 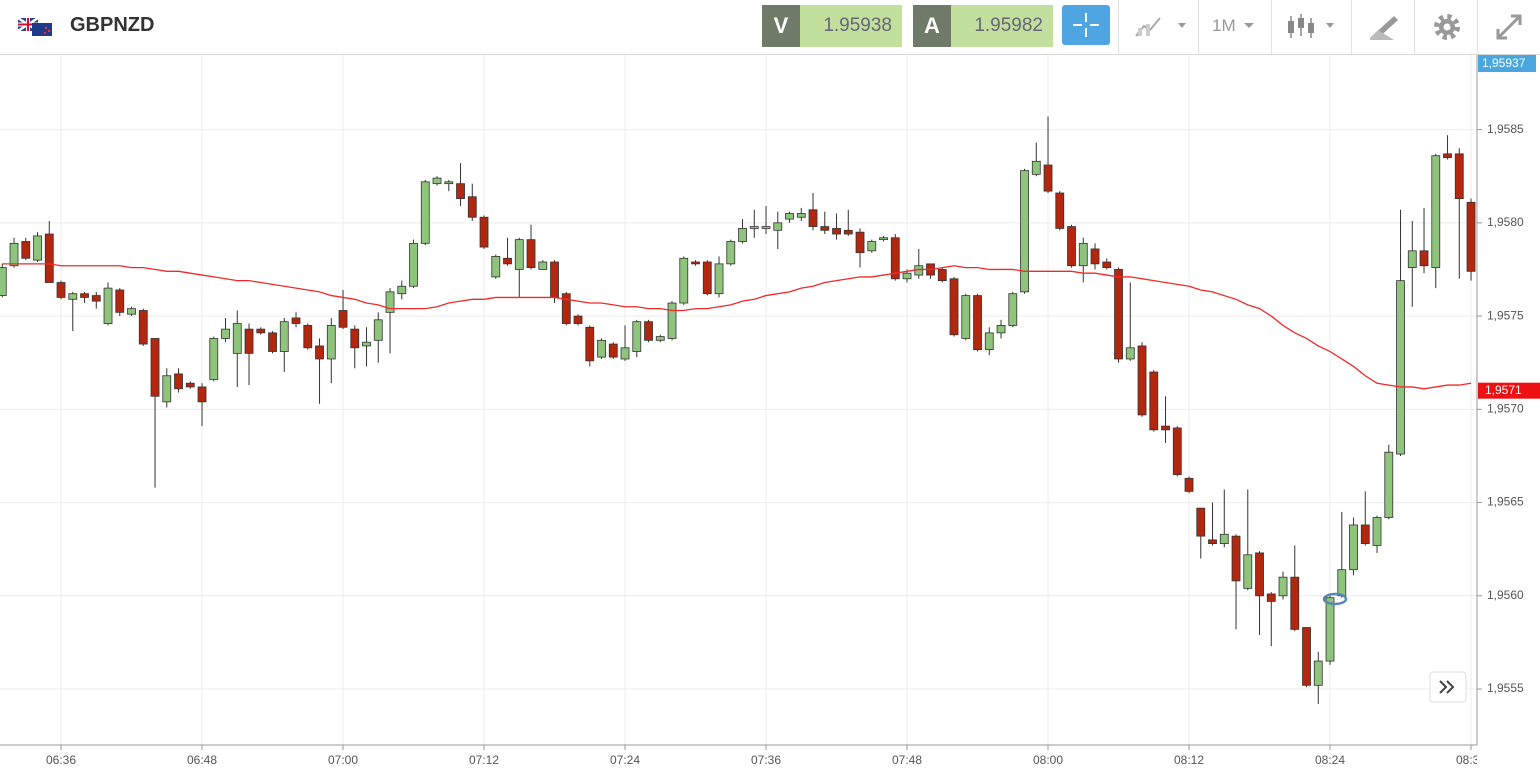 What do you see at coordinates (1447, 27) in the screenshot?
I see `settings-button` at bounding box center [1447, 27].